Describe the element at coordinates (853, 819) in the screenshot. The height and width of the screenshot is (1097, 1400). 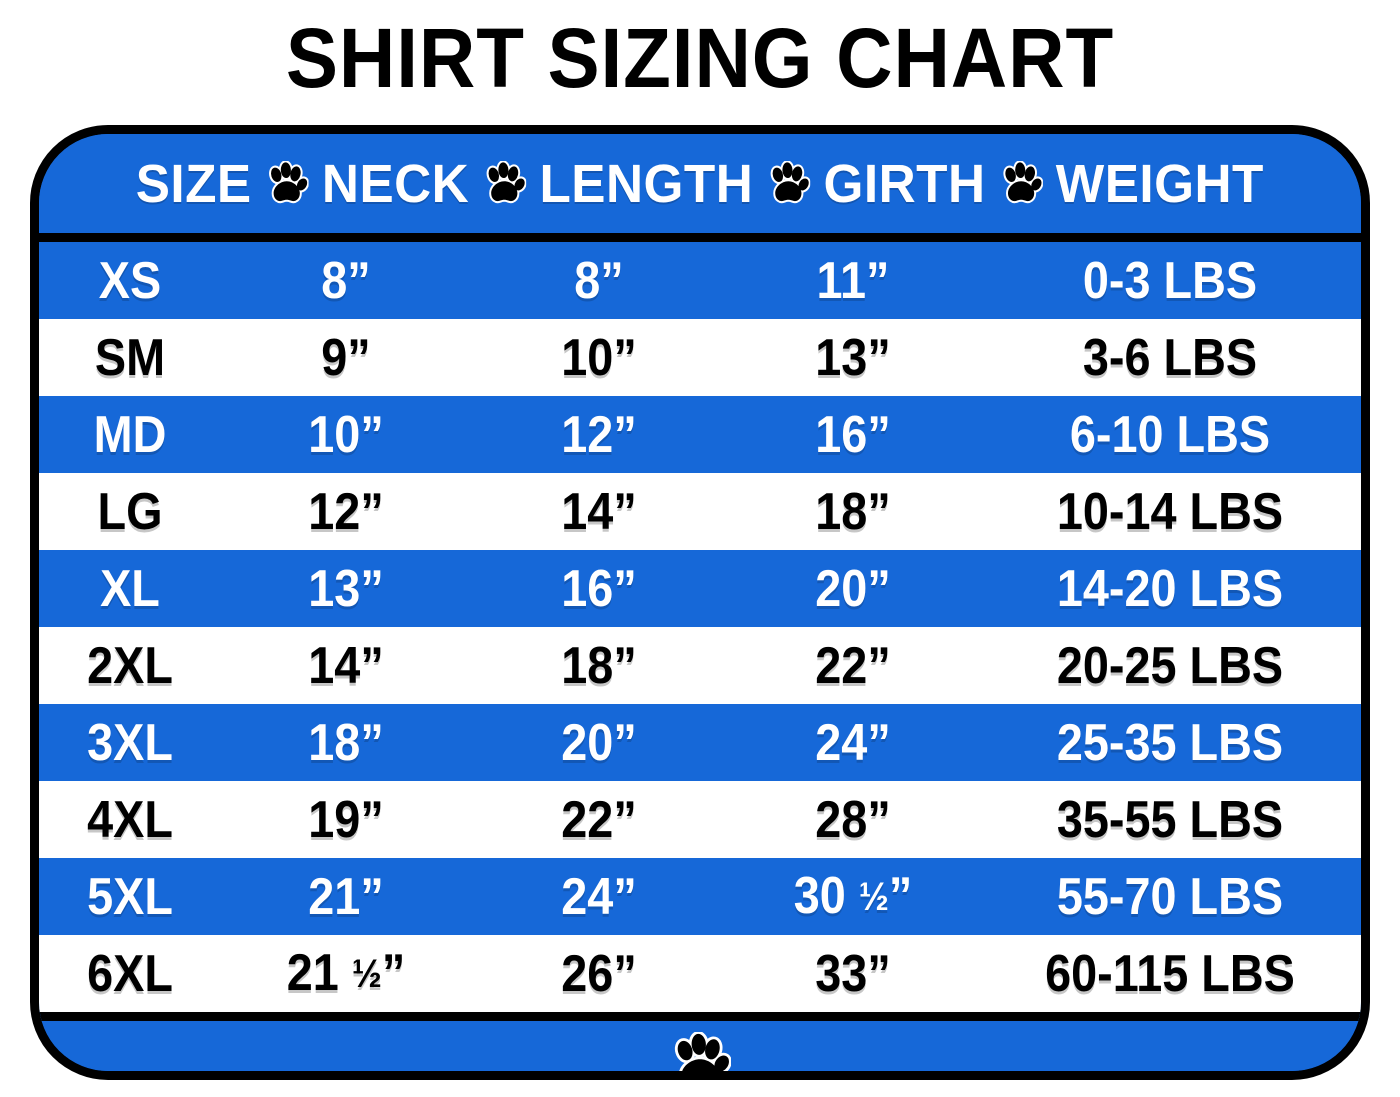
I see `cell-girth: 28”` at that location.